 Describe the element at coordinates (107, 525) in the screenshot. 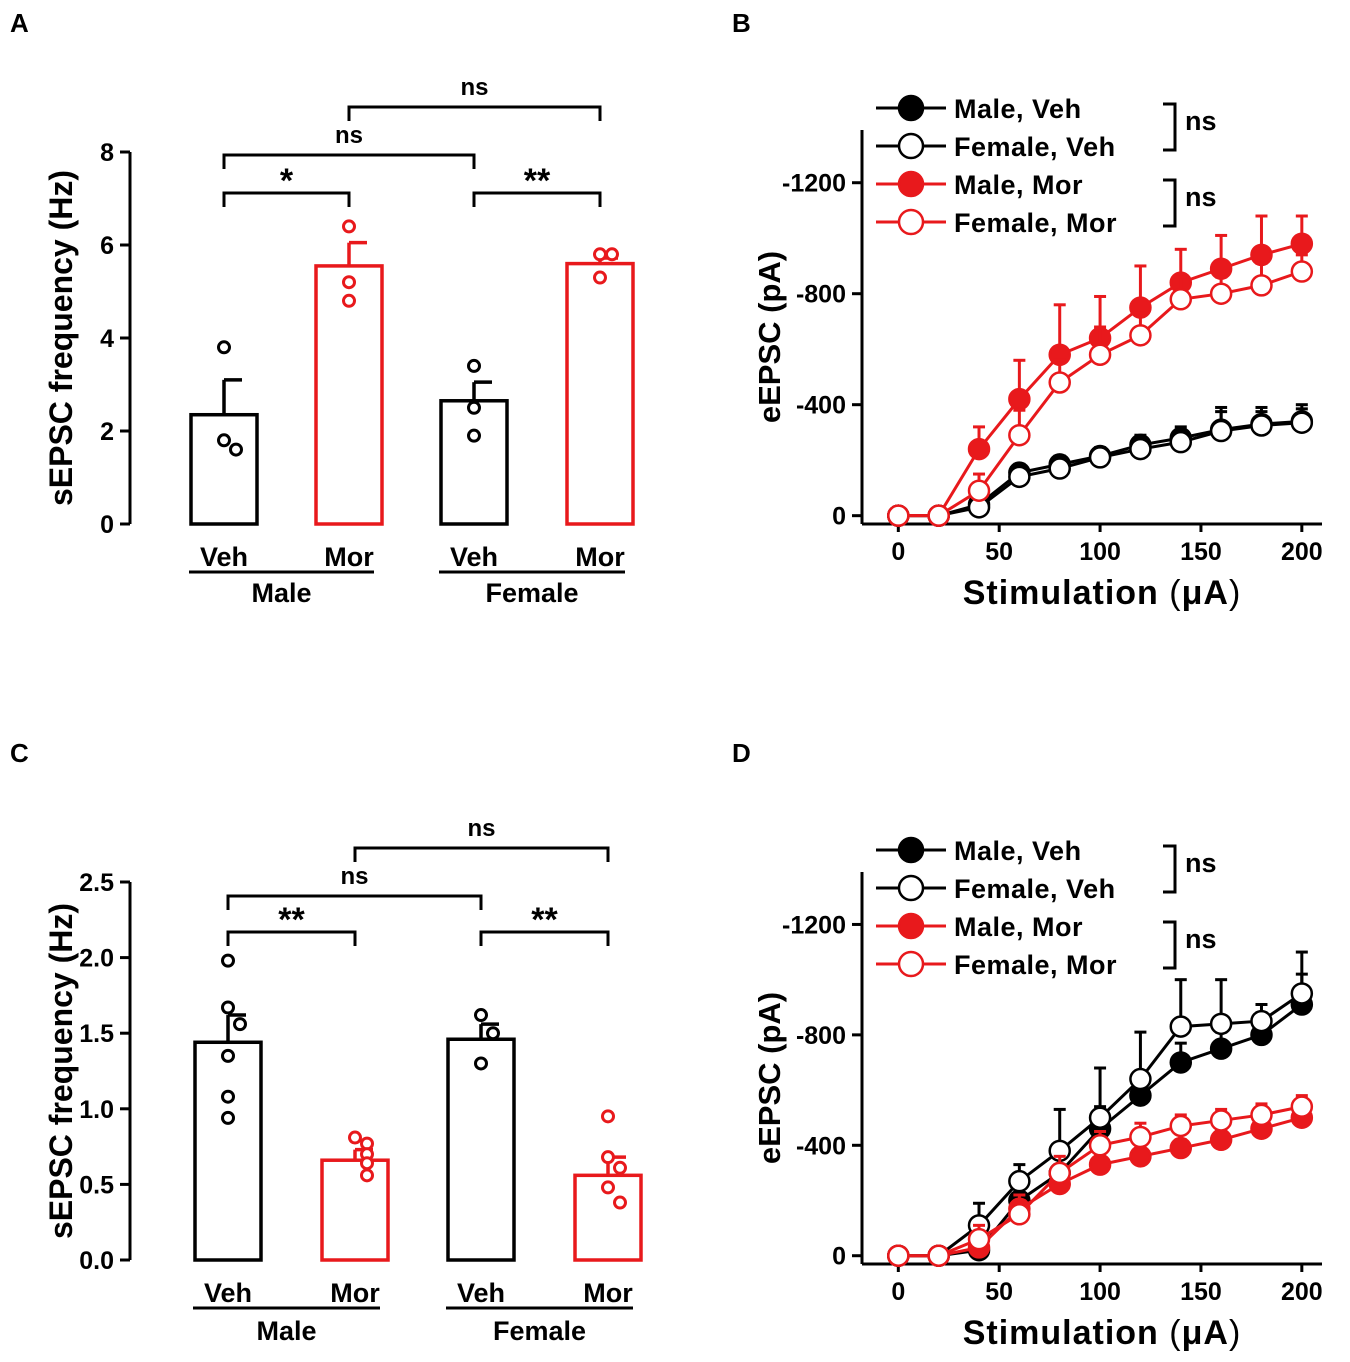

I see `y-tick-label: 0` at that location.